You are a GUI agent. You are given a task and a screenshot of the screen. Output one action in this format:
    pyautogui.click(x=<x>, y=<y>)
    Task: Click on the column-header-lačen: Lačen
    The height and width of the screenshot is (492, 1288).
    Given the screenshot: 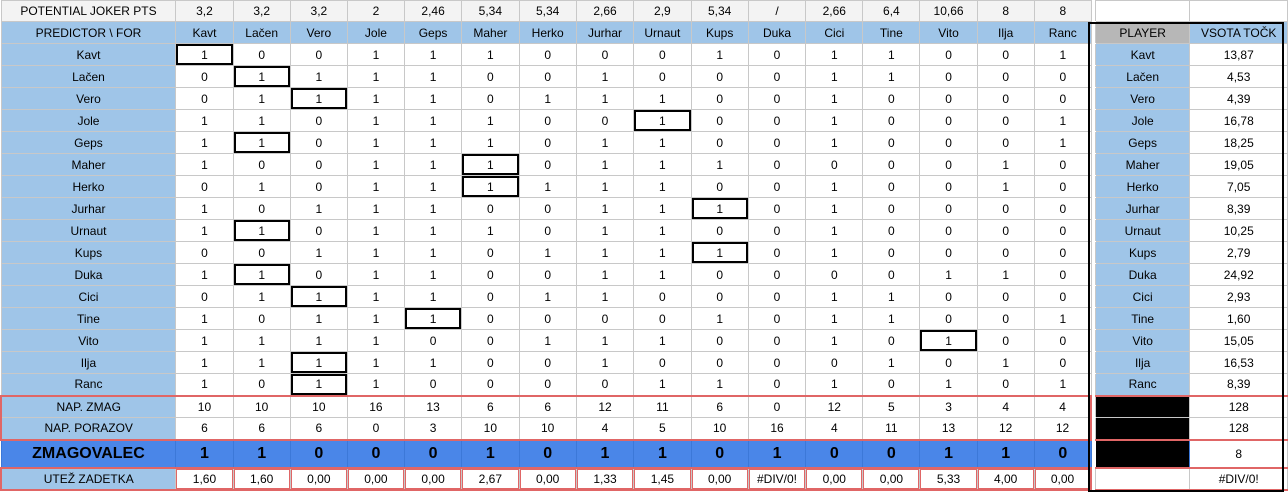 What is the action you would take?
    pyautogui.click(x=261, y=32)
    